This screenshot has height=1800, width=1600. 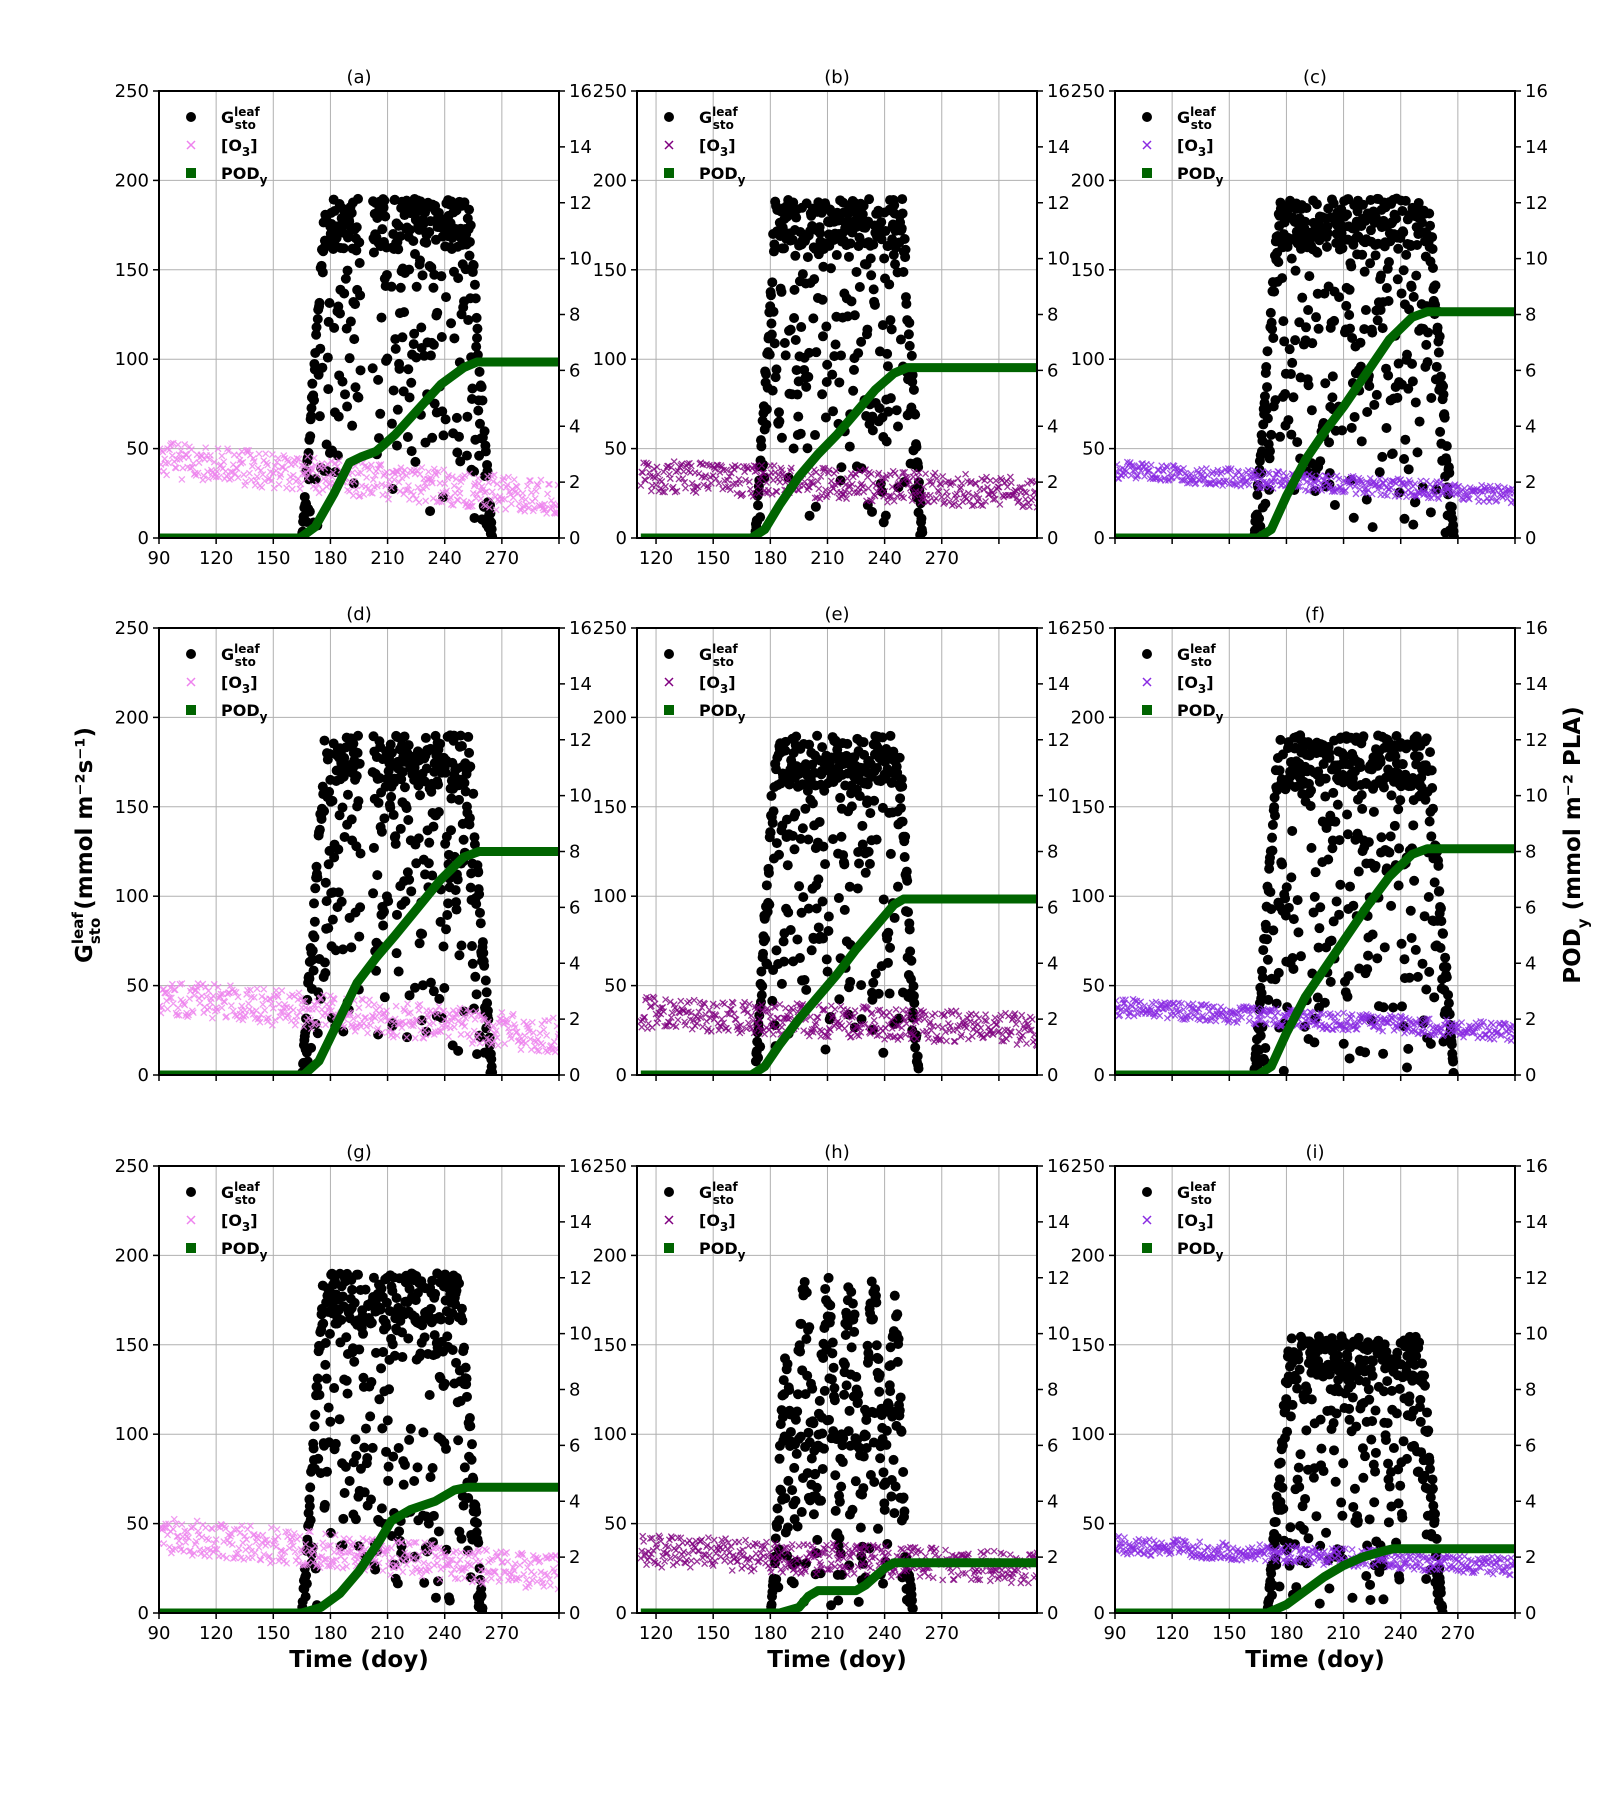 I want to click on plot-area, so click(x=359, y=365).